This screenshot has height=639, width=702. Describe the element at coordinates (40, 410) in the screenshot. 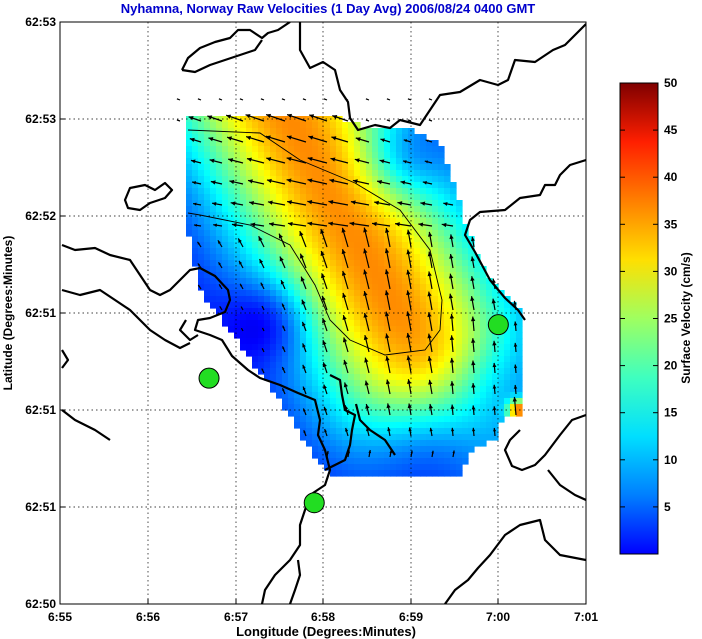

I see `y-tick-label: 62:51` at that location.